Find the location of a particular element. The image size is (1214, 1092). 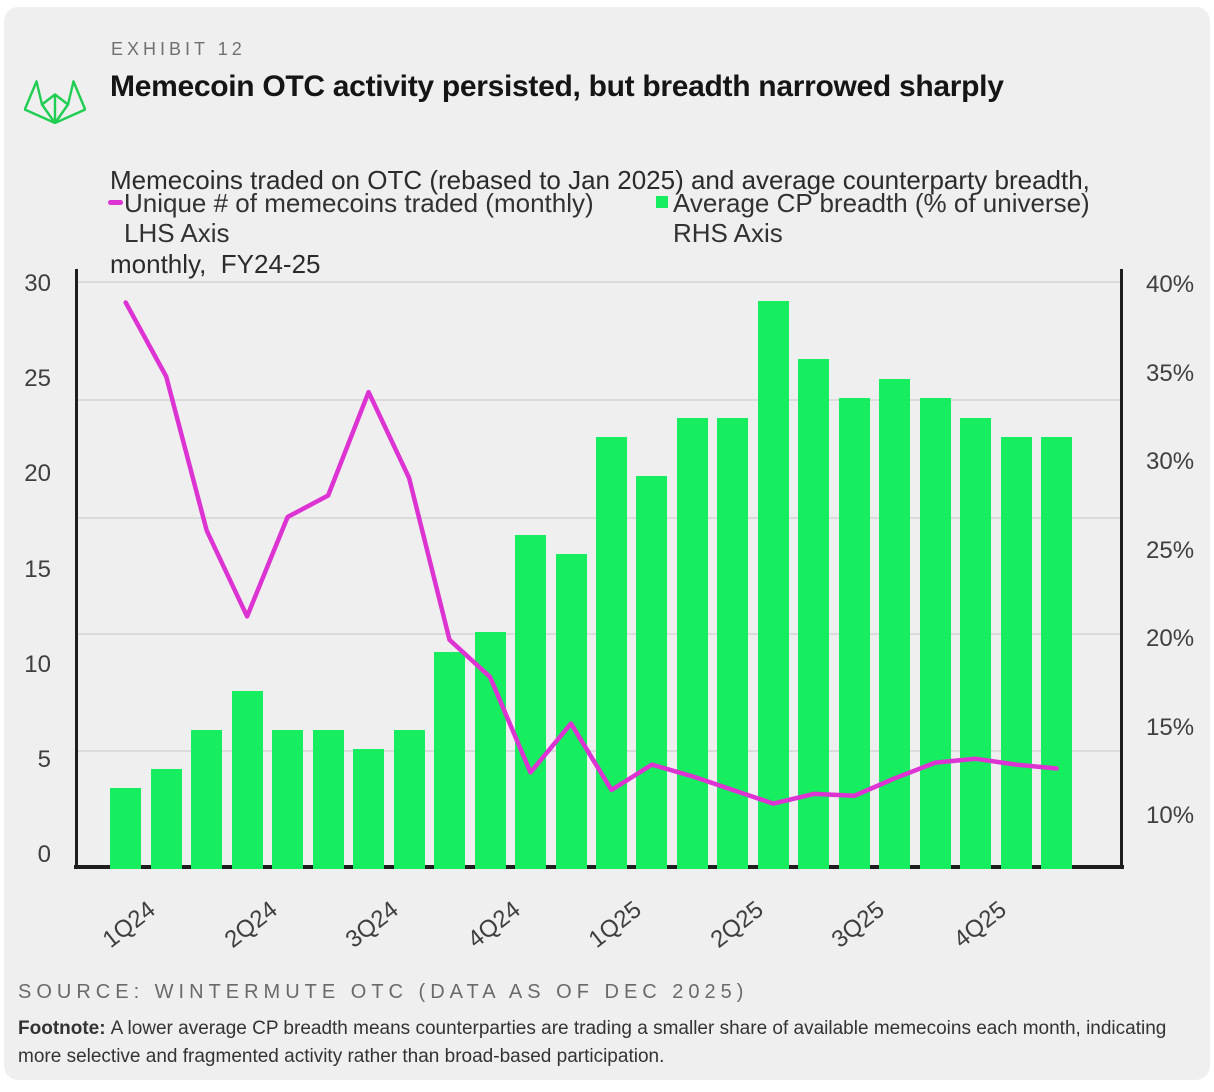

left-axis-line is located at coordinates (76, 569).